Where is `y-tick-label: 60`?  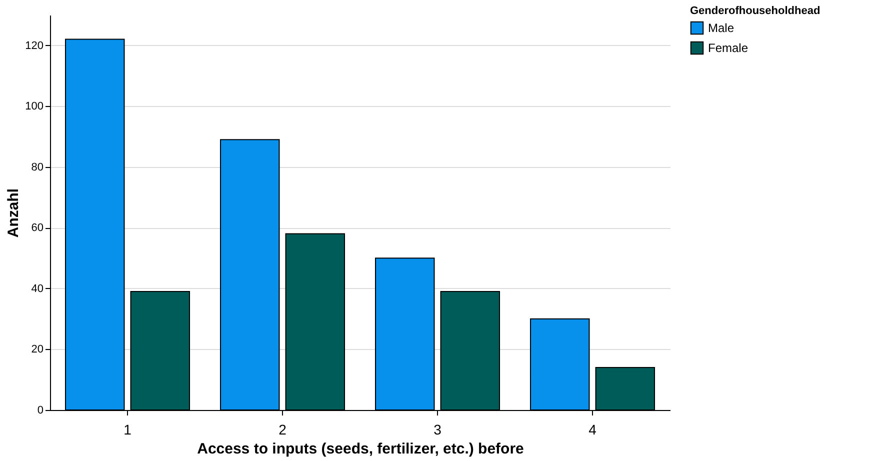 y-tick-label: 60 is located at coordinates (37, 228).